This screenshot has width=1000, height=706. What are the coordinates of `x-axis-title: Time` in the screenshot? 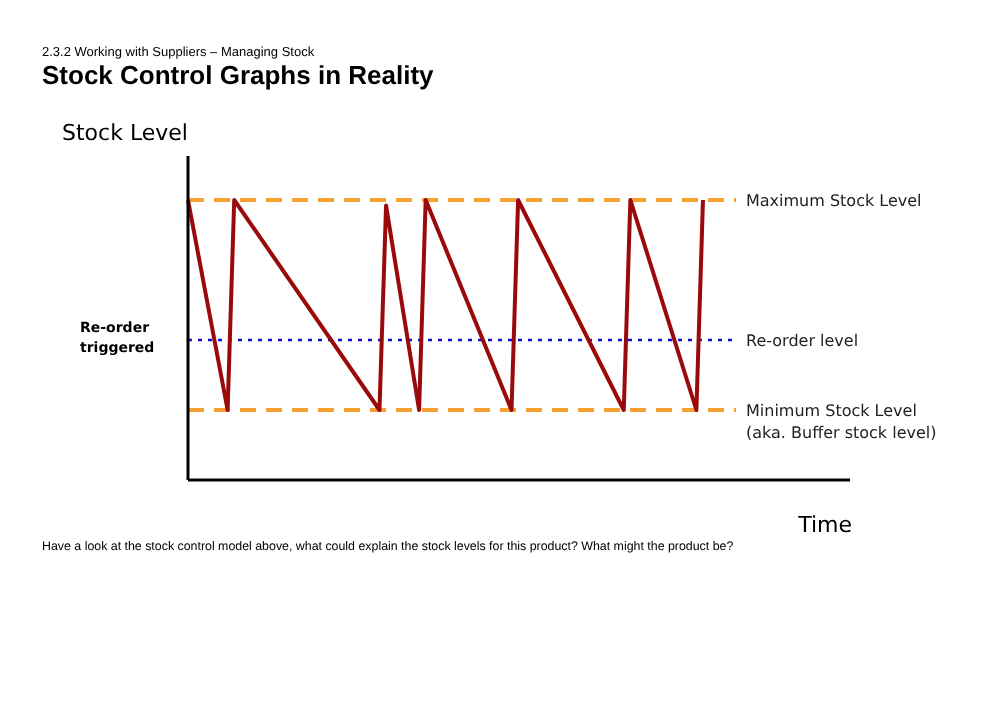 It's located at (824, 525).